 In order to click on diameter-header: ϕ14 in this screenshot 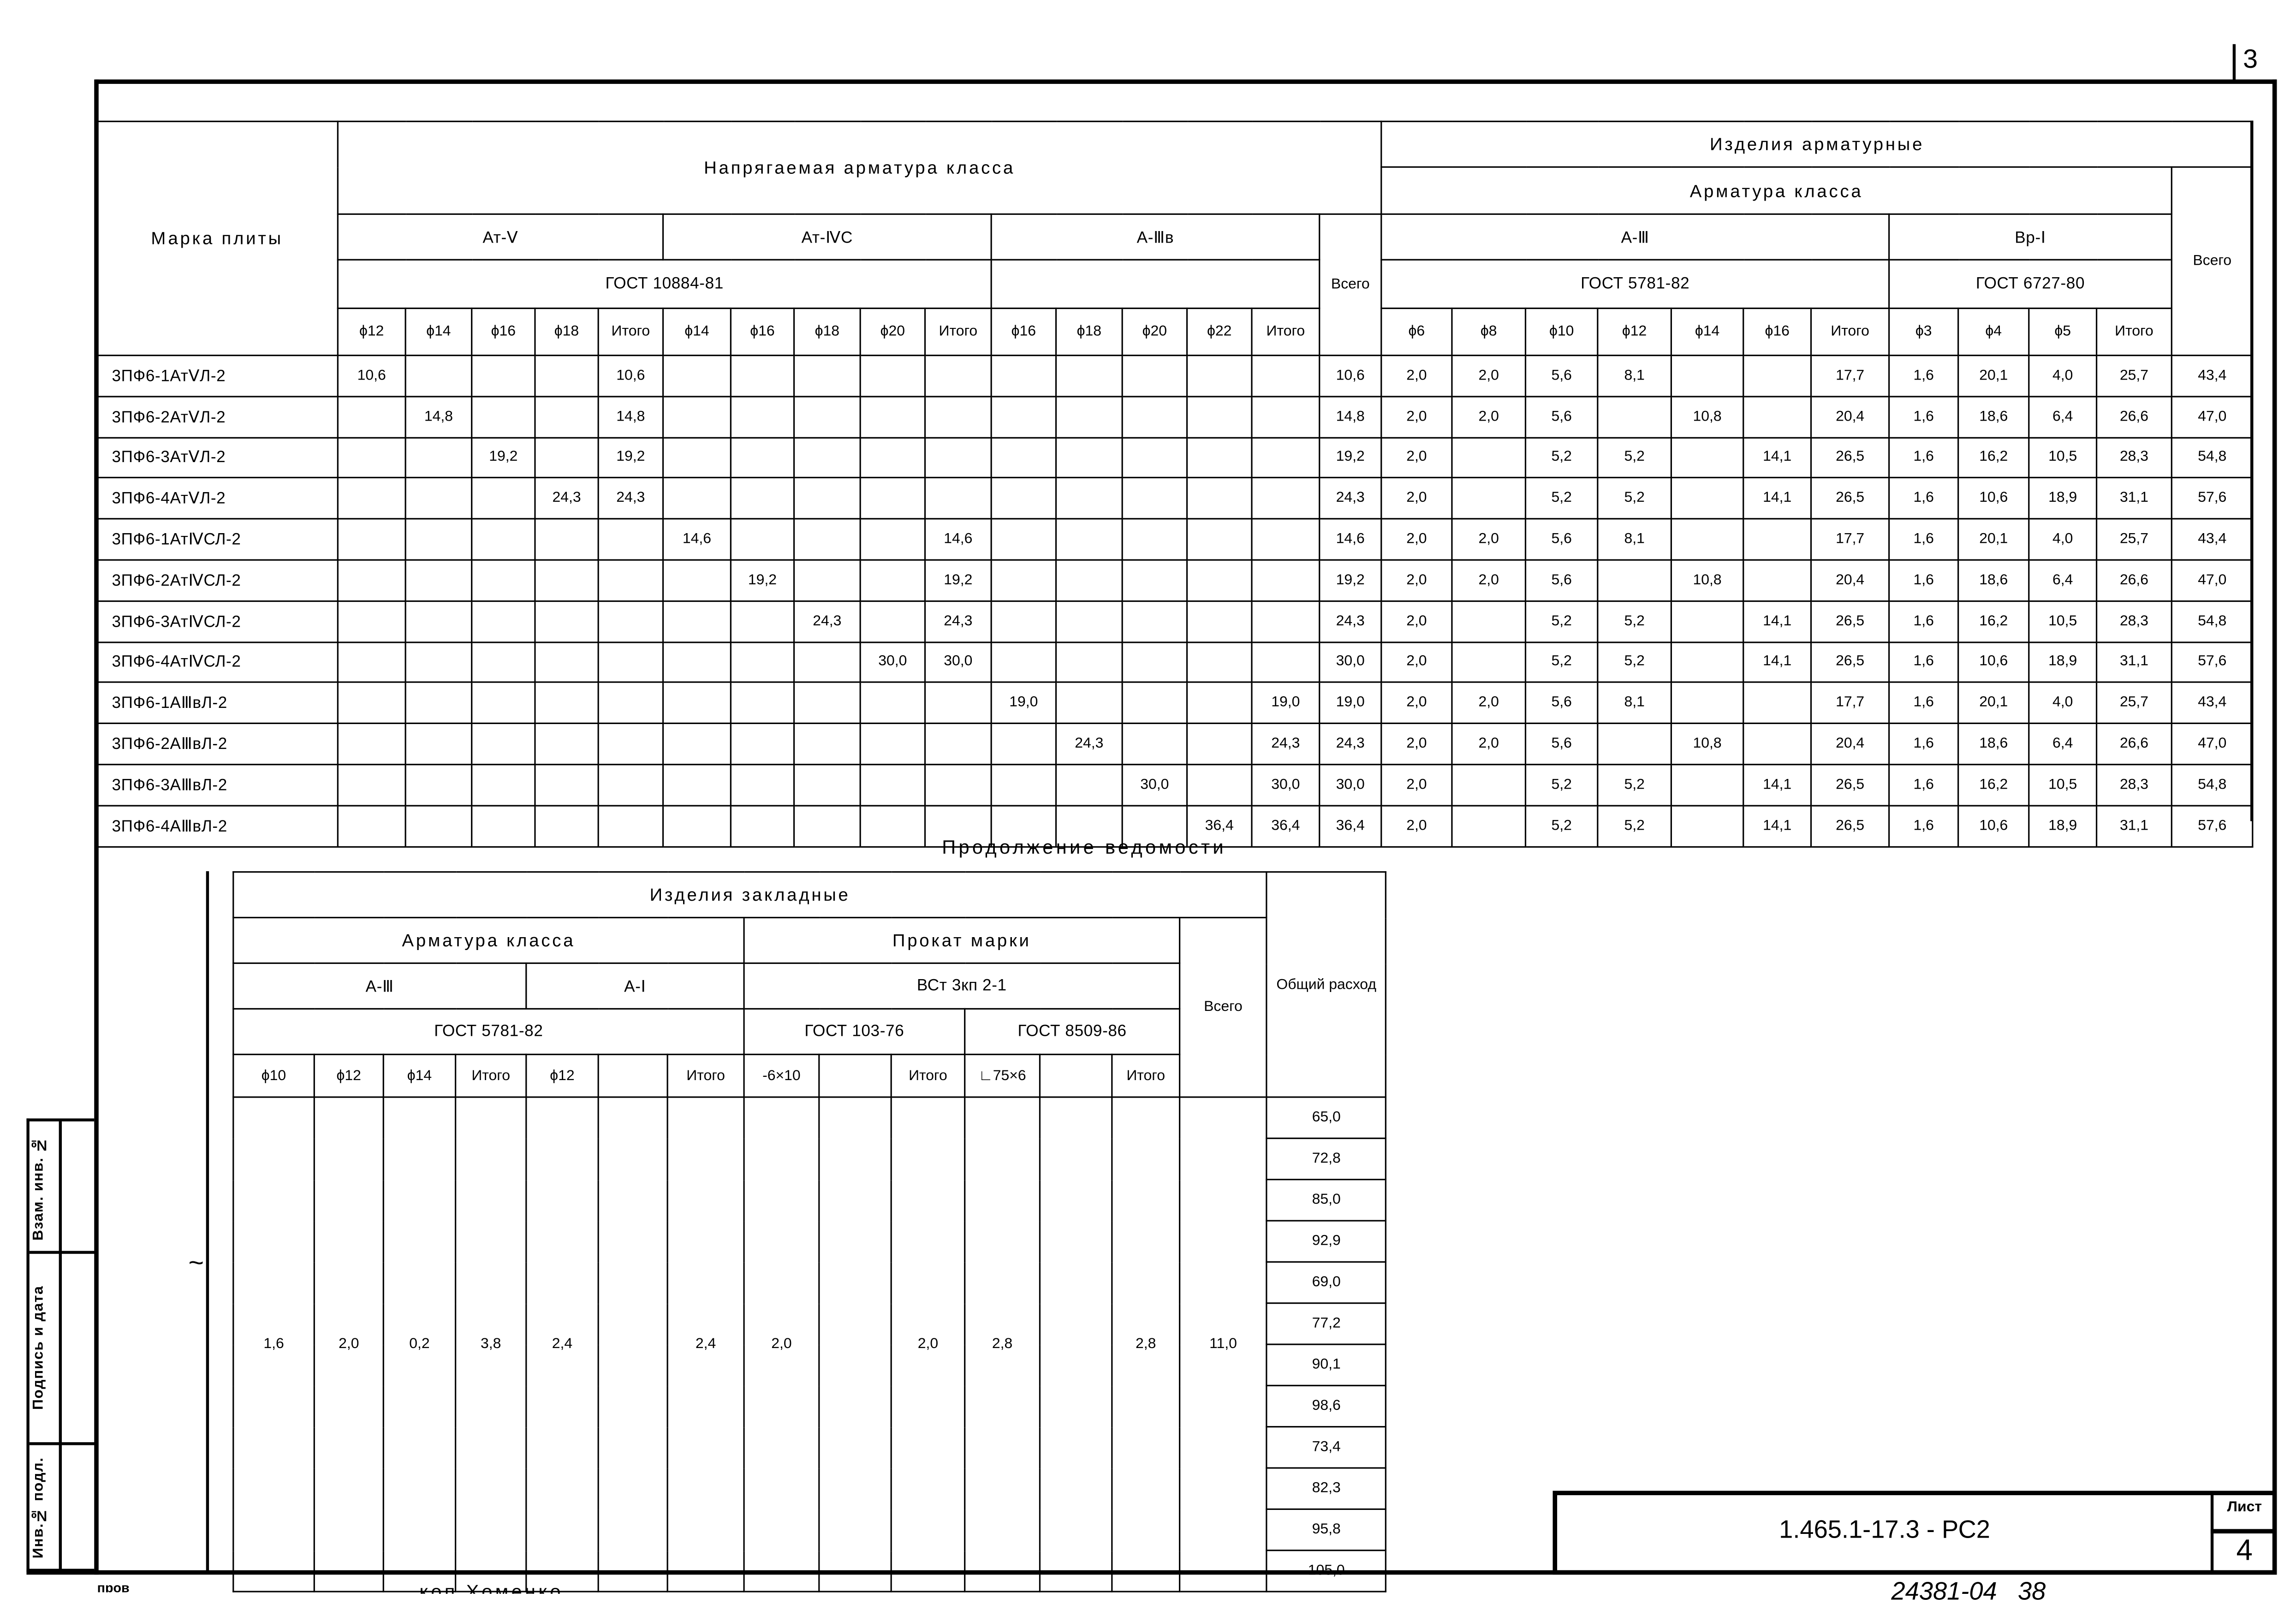, I will do `click(697, 331)`.